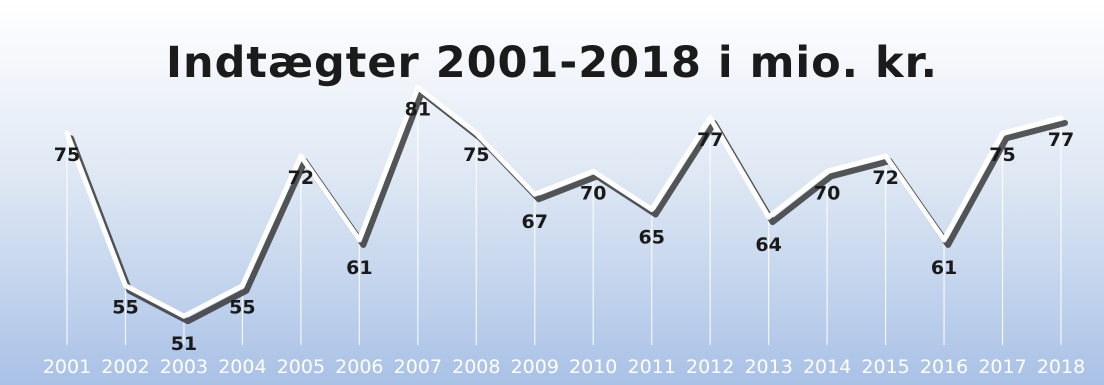 The image size is (1104, 385). I want to click on data-label-2007: 81, so click(418, 109).